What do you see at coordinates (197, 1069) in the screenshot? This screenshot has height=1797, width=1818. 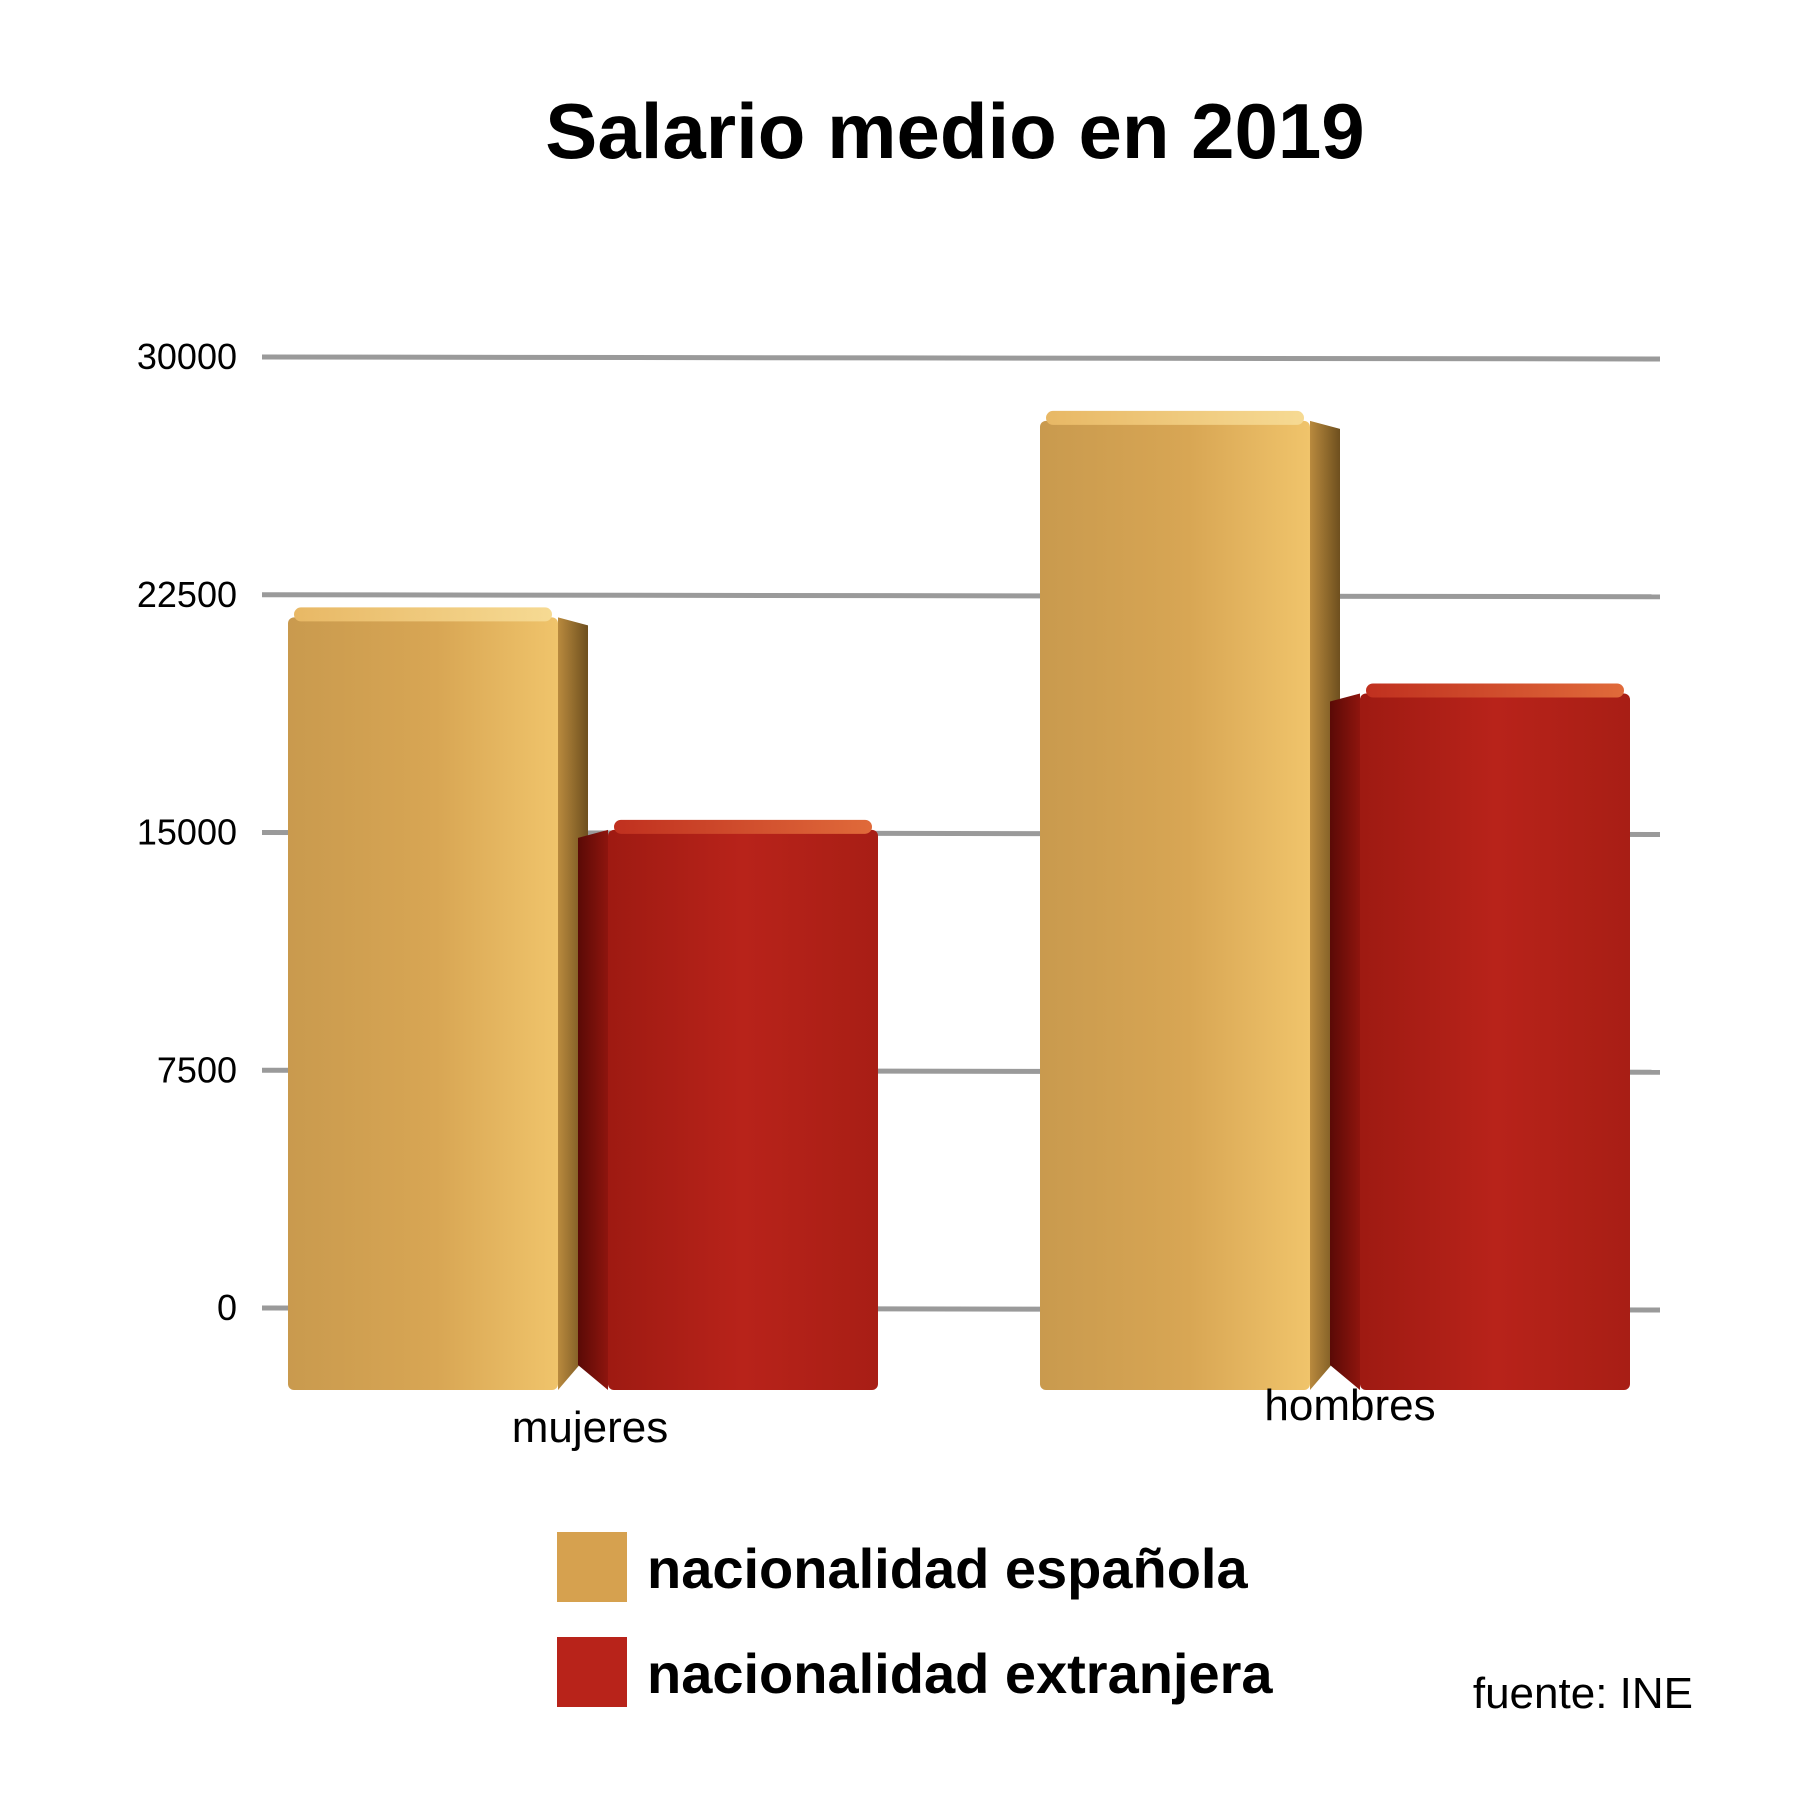 I see `y-tick-label: 7500` at bounding box center [197, 1069].